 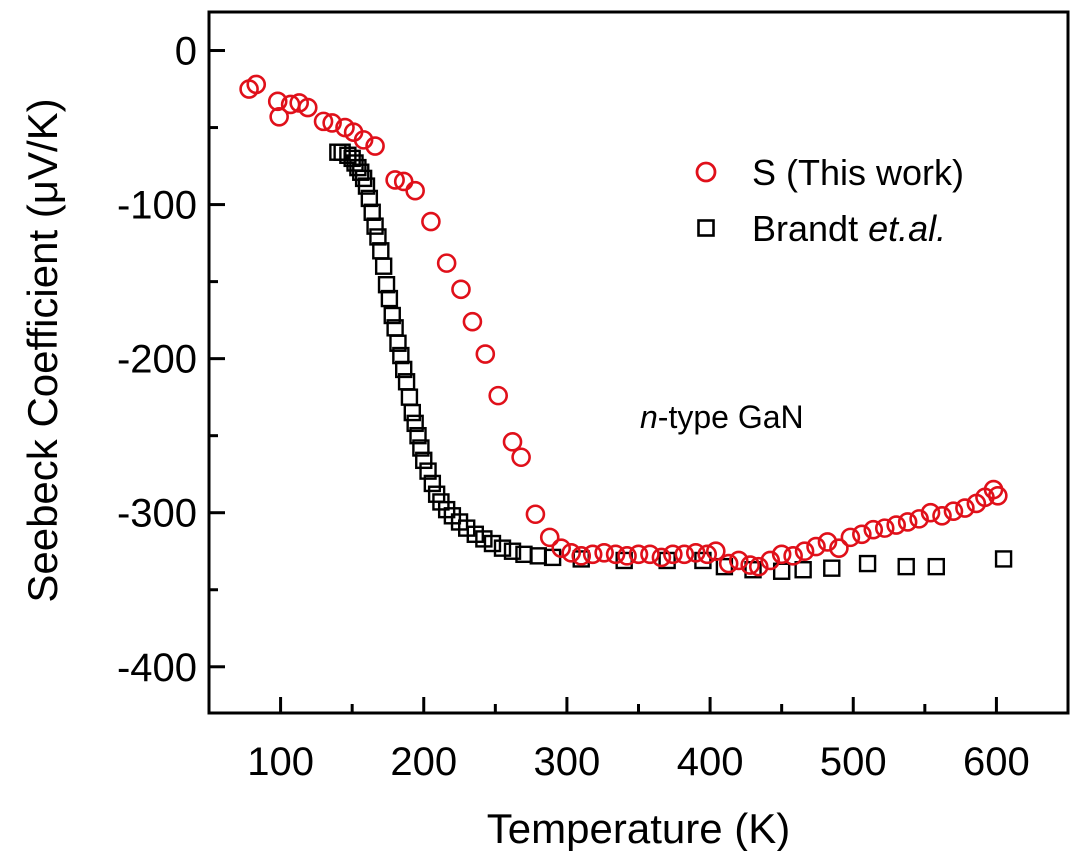 What do you see at coordinates (649, 417) in the screenshot?
I see `annotation-italic: n` at bounding box center [649, 417].